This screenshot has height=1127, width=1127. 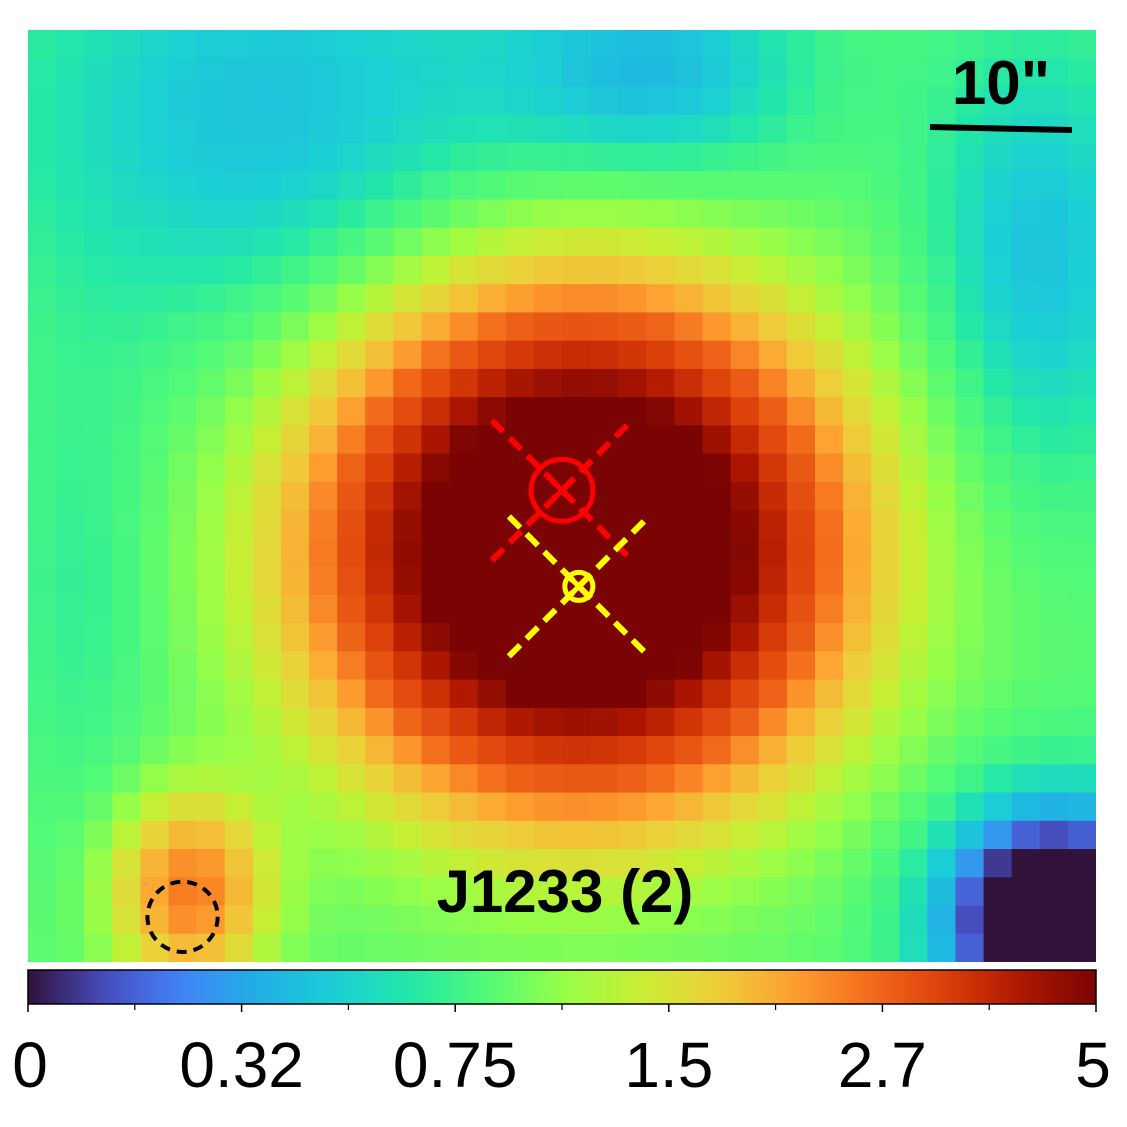 What do you see at coordinates (562, 490) in the screenshot?
I see `red-source-circle` at bounding box center [562, 490].